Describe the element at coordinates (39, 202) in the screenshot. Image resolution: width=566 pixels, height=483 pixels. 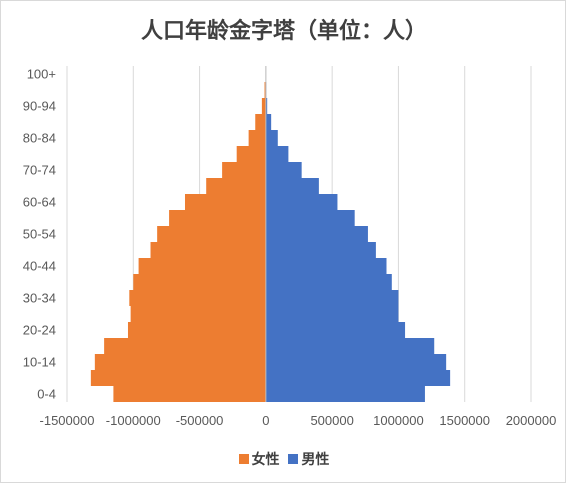
I see `y-tick-label-60-64: 60-64` at that location.